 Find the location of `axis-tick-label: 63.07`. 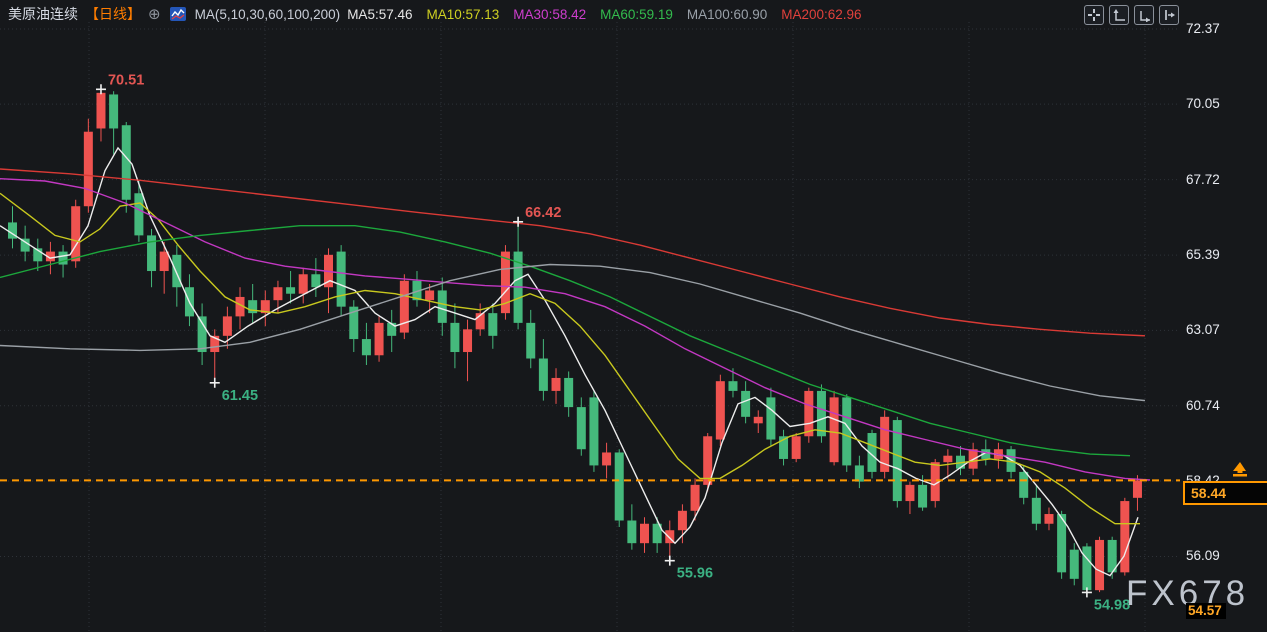

axis-tick-label: 63.07 is located at coordinates (1203, 330).